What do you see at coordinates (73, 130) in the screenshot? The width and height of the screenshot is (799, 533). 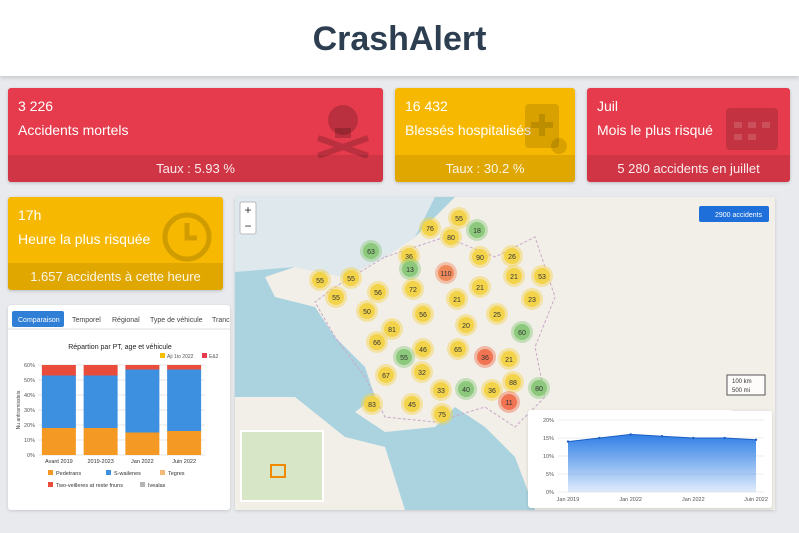 I see `kpi-label: Accidents mortels` at bounding box center [73, 130].